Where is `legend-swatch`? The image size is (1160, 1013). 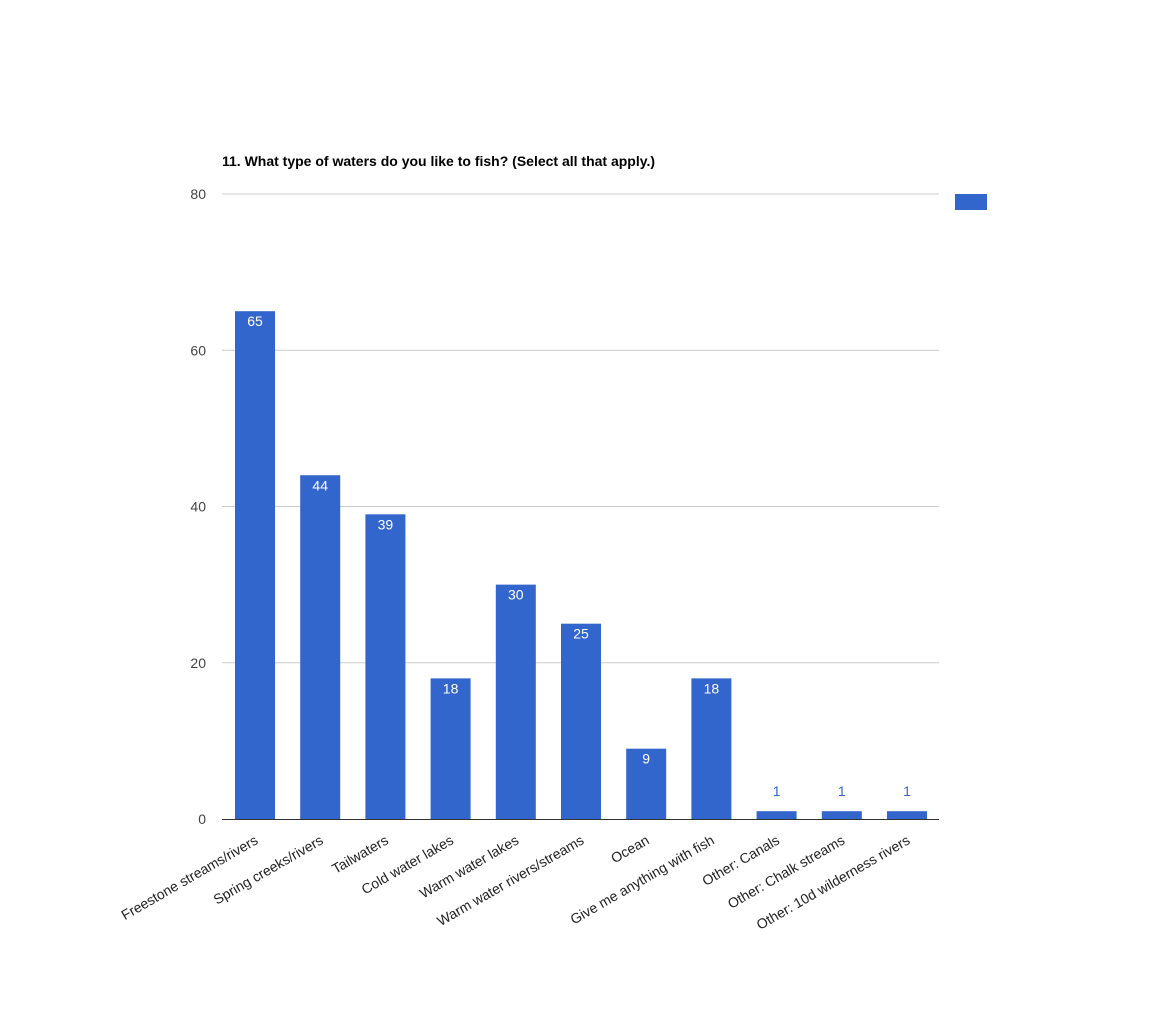 legend-swatch is located at coordinates (971, 202).